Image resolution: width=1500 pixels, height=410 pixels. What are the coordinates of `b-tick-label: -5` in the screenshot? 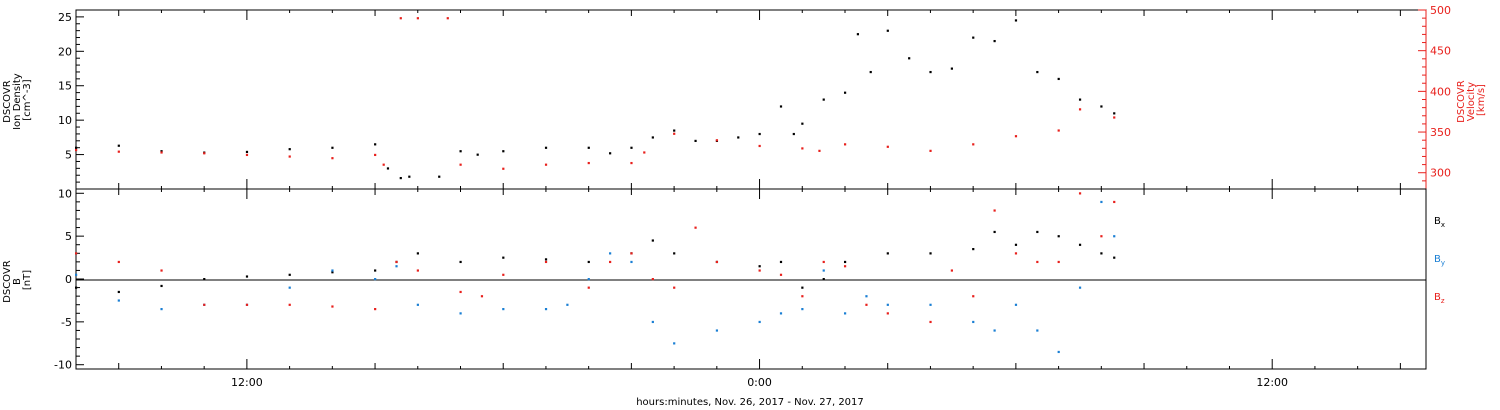 It's located at (66, 322).